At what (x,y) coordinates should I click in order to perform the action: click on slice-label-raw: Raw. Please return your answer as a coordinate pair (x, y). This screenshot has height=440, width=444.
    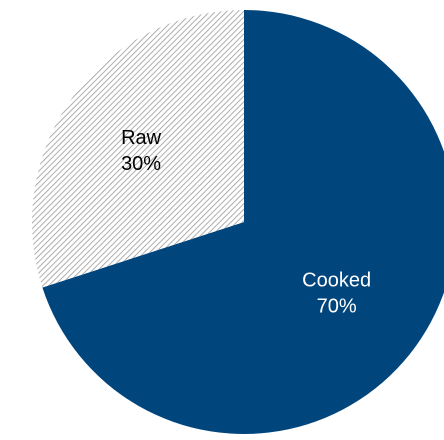
    Looking at the image, I should click on (141, 138).